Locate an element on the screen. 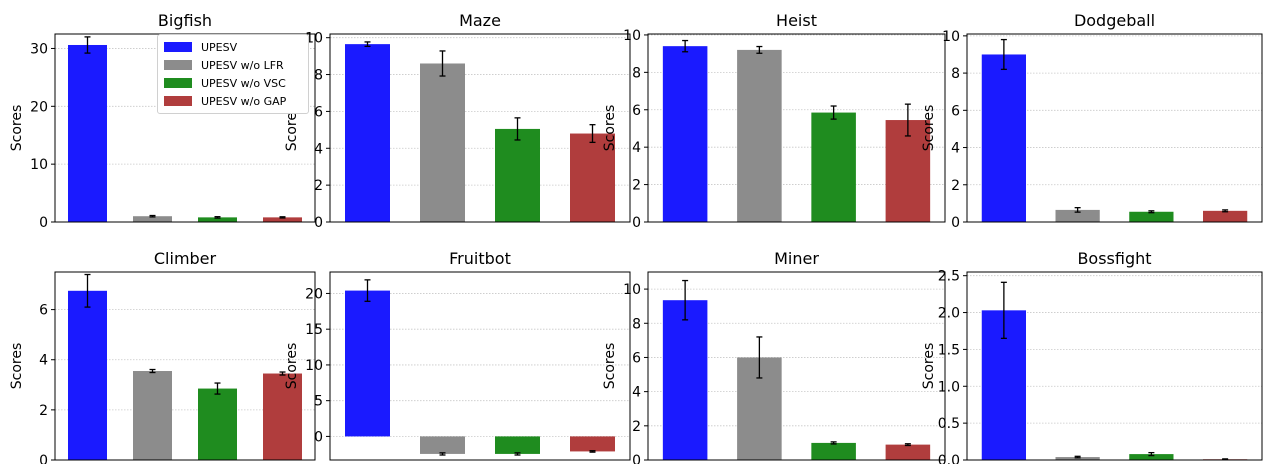  y-tick-label: 30 is located at coordinates (39, 49).